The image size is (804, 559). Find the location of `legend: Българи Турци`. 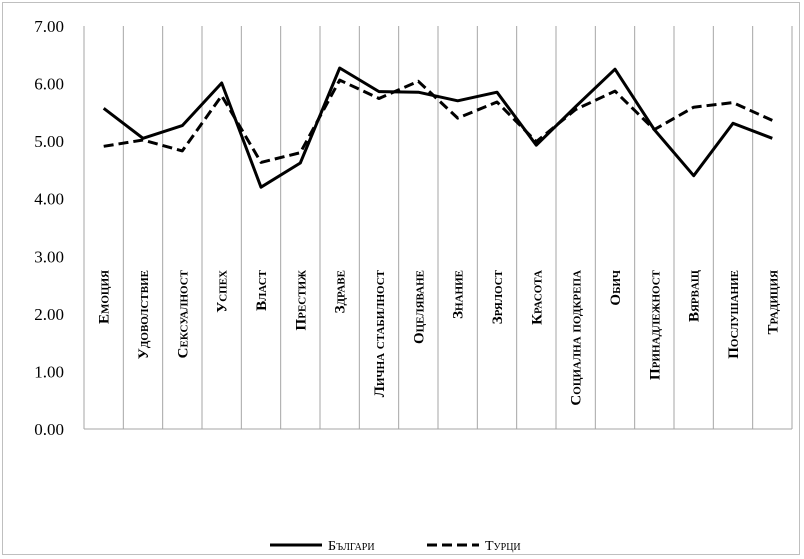

legend: Българи Турци is located at coordinates (395, 546).